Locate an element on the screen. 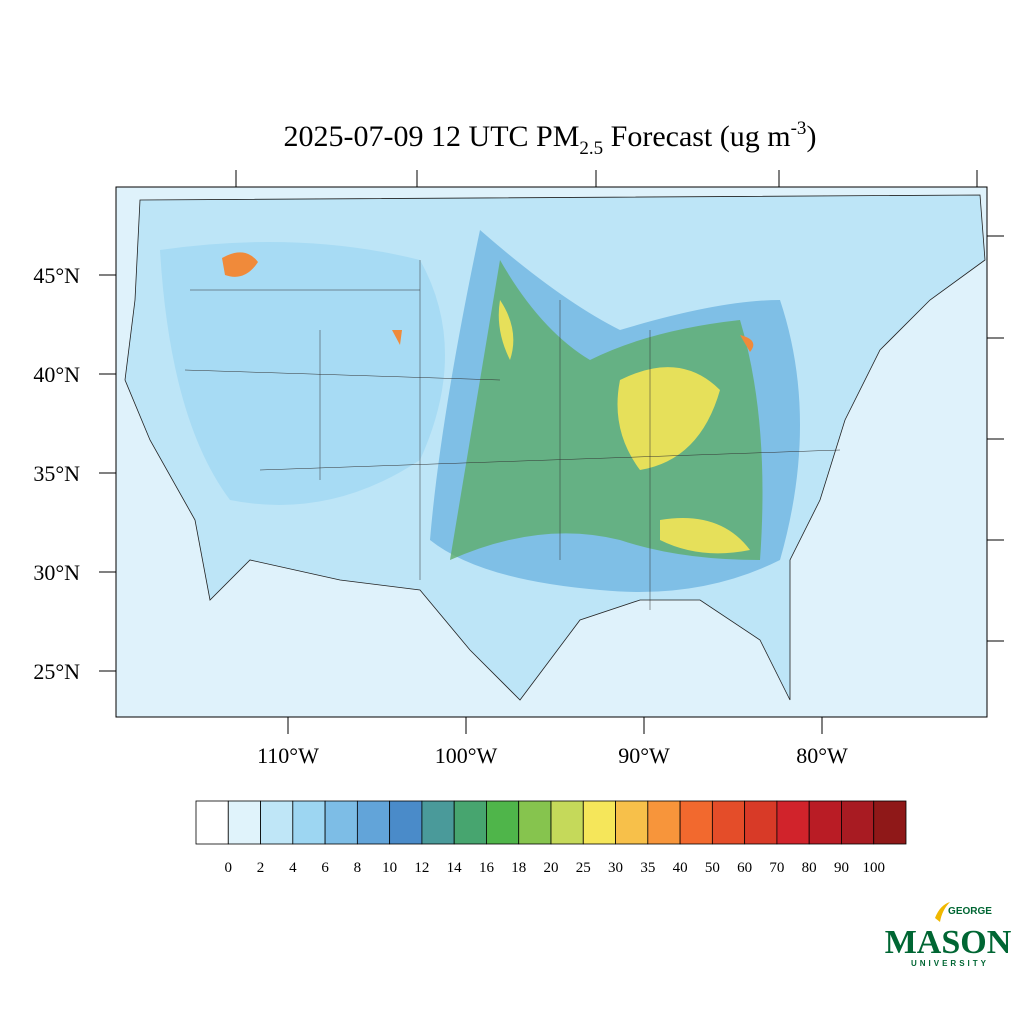  lat-label: 45°N is located at coordinates (56, 275).